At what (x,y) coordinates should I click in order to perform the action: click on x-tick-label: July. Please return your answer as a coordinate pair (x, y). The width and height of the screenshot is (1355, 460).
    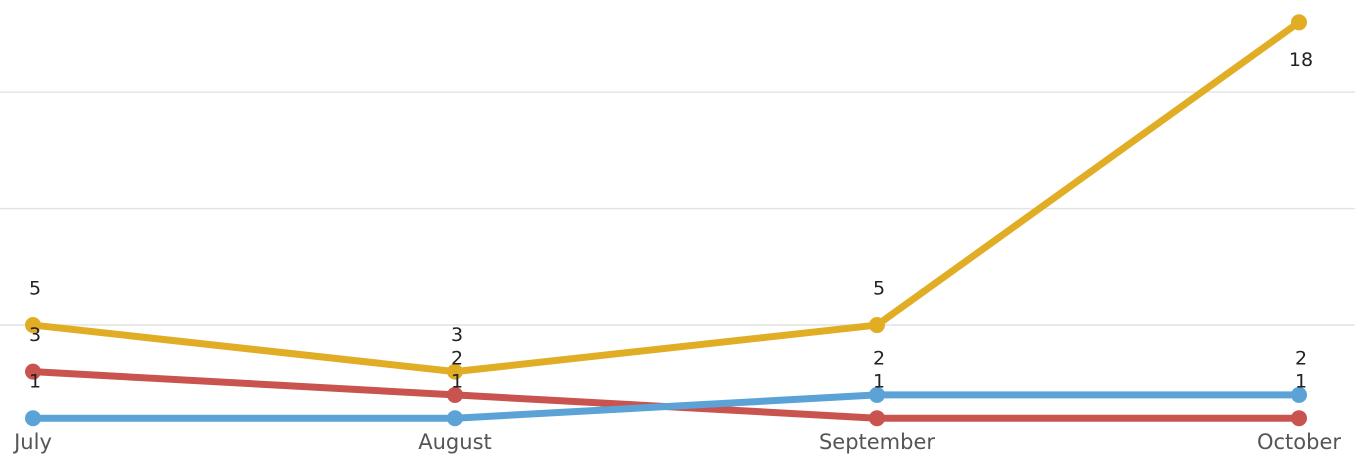
    Looking at the image, I should click on (32, 442).